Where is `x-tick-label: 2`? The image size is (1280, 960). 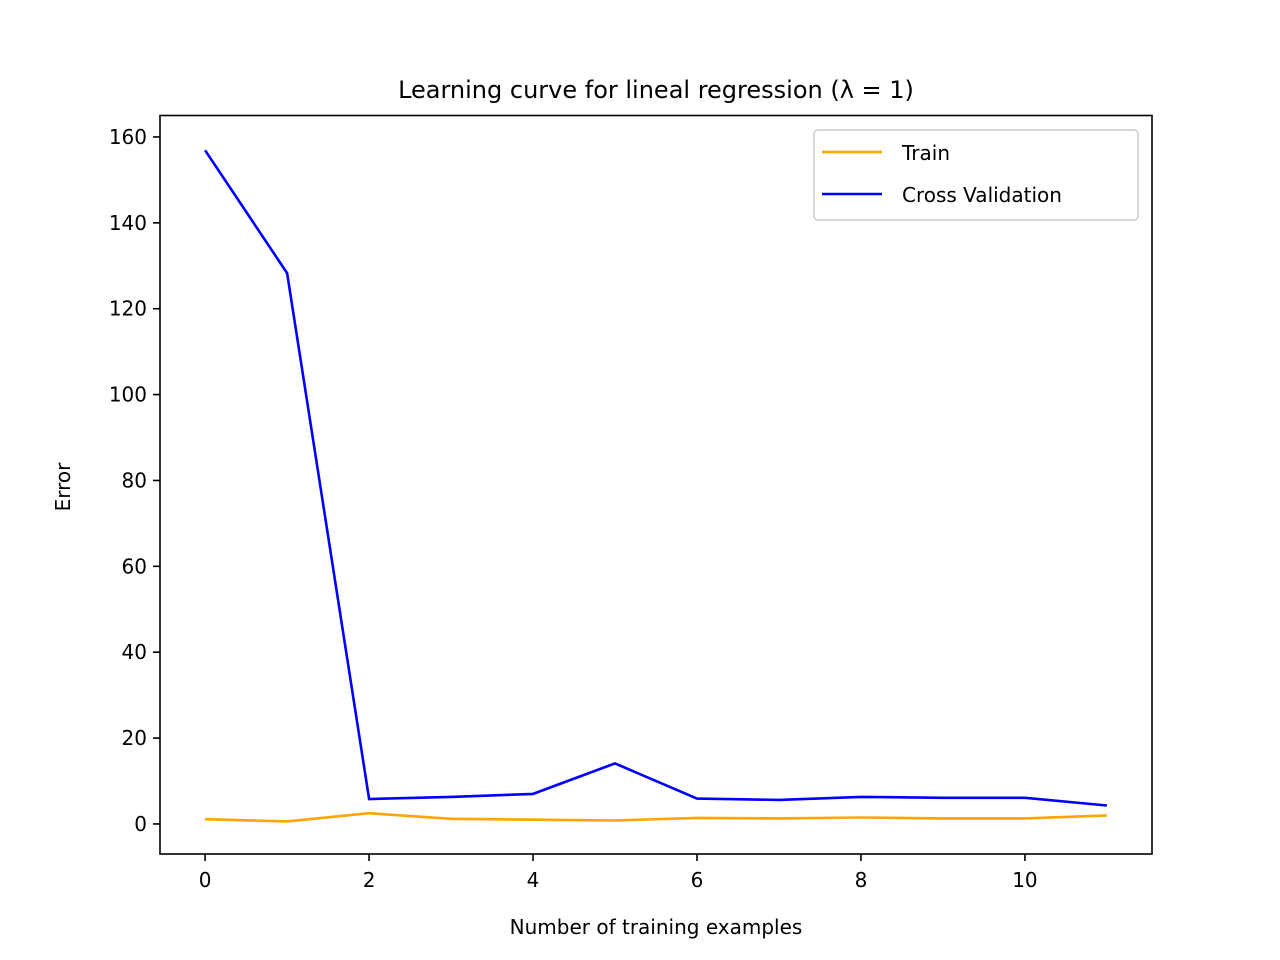 x-tick-label: 2 is located at coordinates (369, 880).